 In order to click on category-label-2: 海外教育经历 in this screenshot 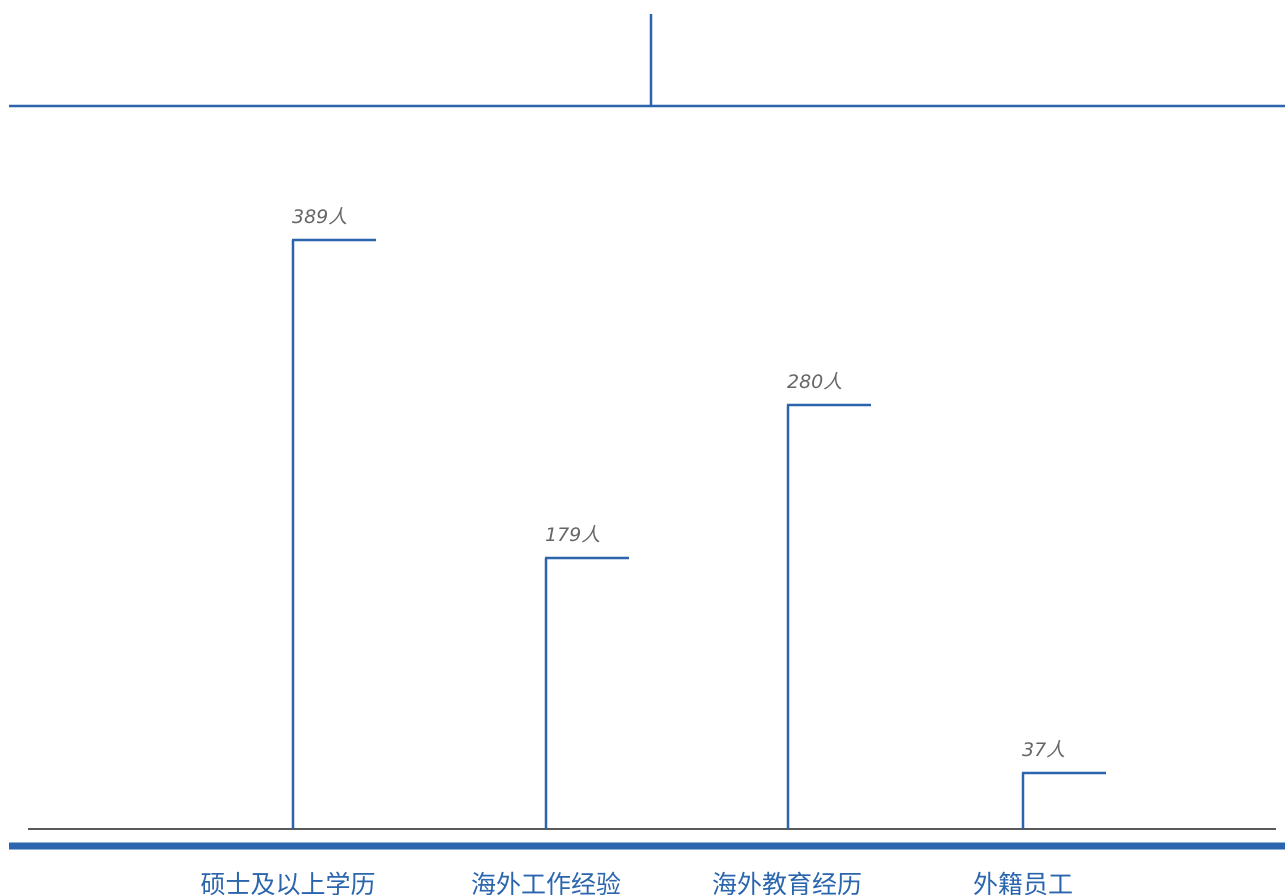, I will do `click(787, 882)`.